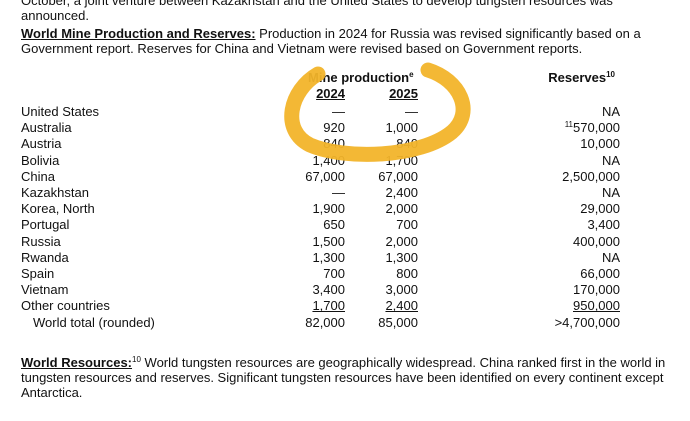 The image size is (690, 421). What do you see at coordinates (41, 144) in the screenshot?
I see `country: Austria` at bounding box center [41, 144].